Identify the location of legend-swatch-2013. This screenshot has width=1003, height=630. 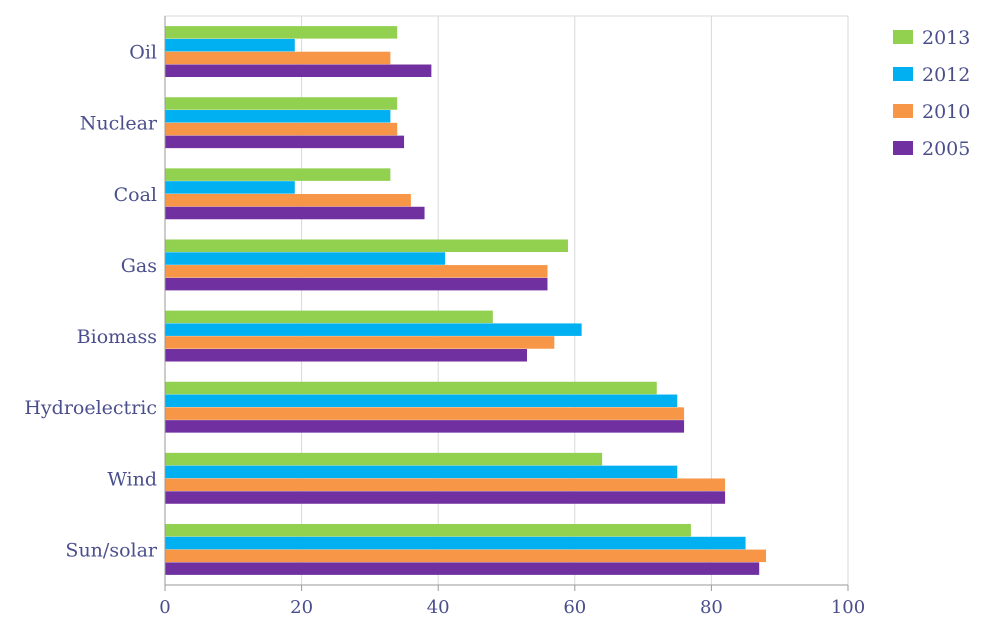
(903, 37).